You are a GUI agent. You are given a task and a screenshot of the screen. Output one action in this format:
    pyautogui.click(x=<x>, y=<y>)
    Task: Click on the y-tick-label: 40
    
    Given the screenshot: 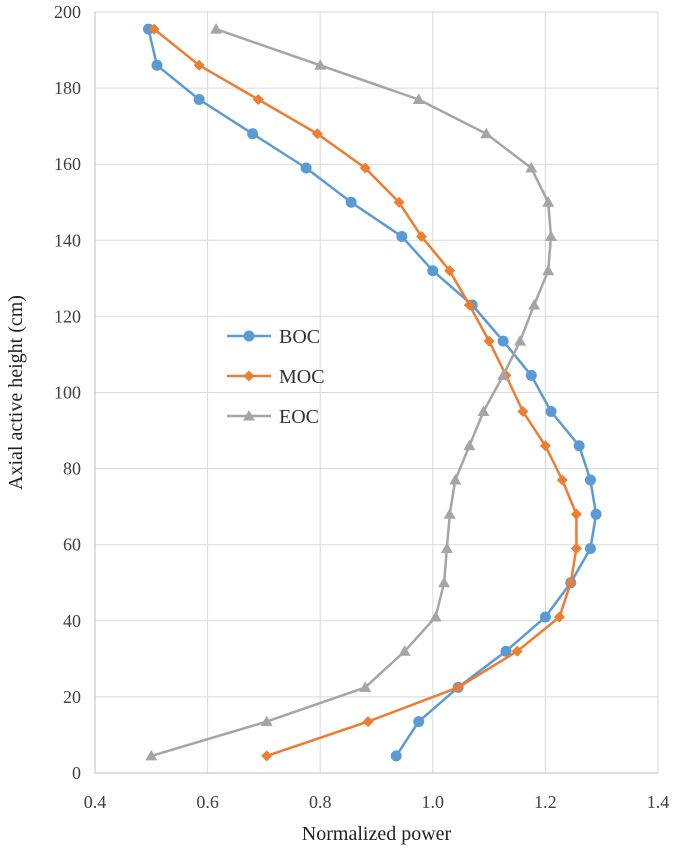 What is the action you would take?
    pyautogui.click(x=72, y=621)
    